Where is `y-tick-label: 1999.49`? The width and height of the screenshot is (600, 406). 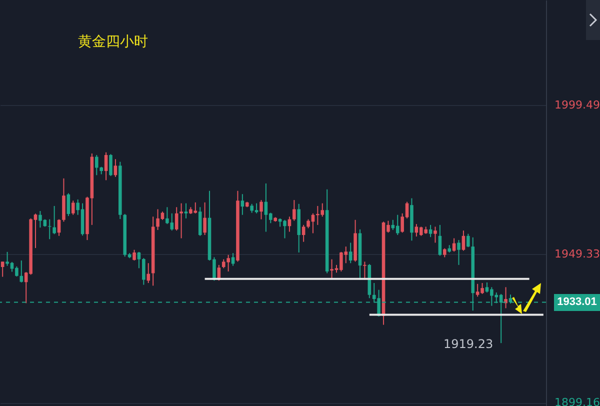 y-tick-label: 1999.49 is located at coordinates (577, 105).